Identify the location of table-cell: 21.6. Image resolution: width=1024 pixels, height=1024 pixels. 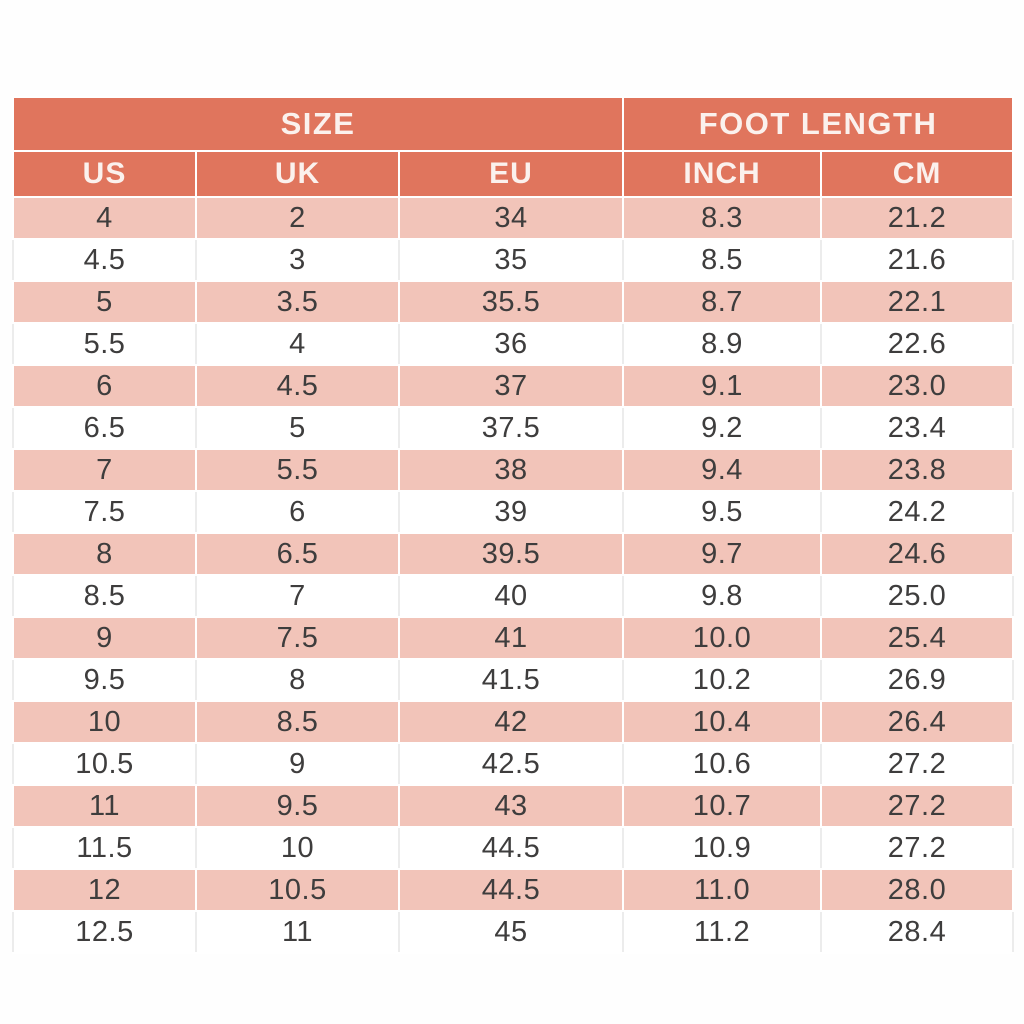
(917, 260).